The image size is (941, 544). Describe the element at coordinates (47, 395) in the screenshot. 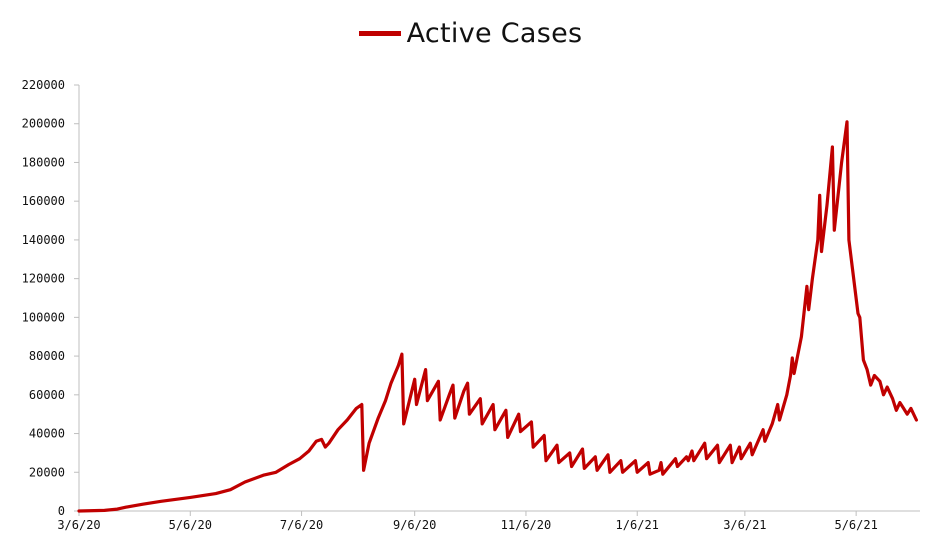

I see `y-tick-label: 60000` at that location.